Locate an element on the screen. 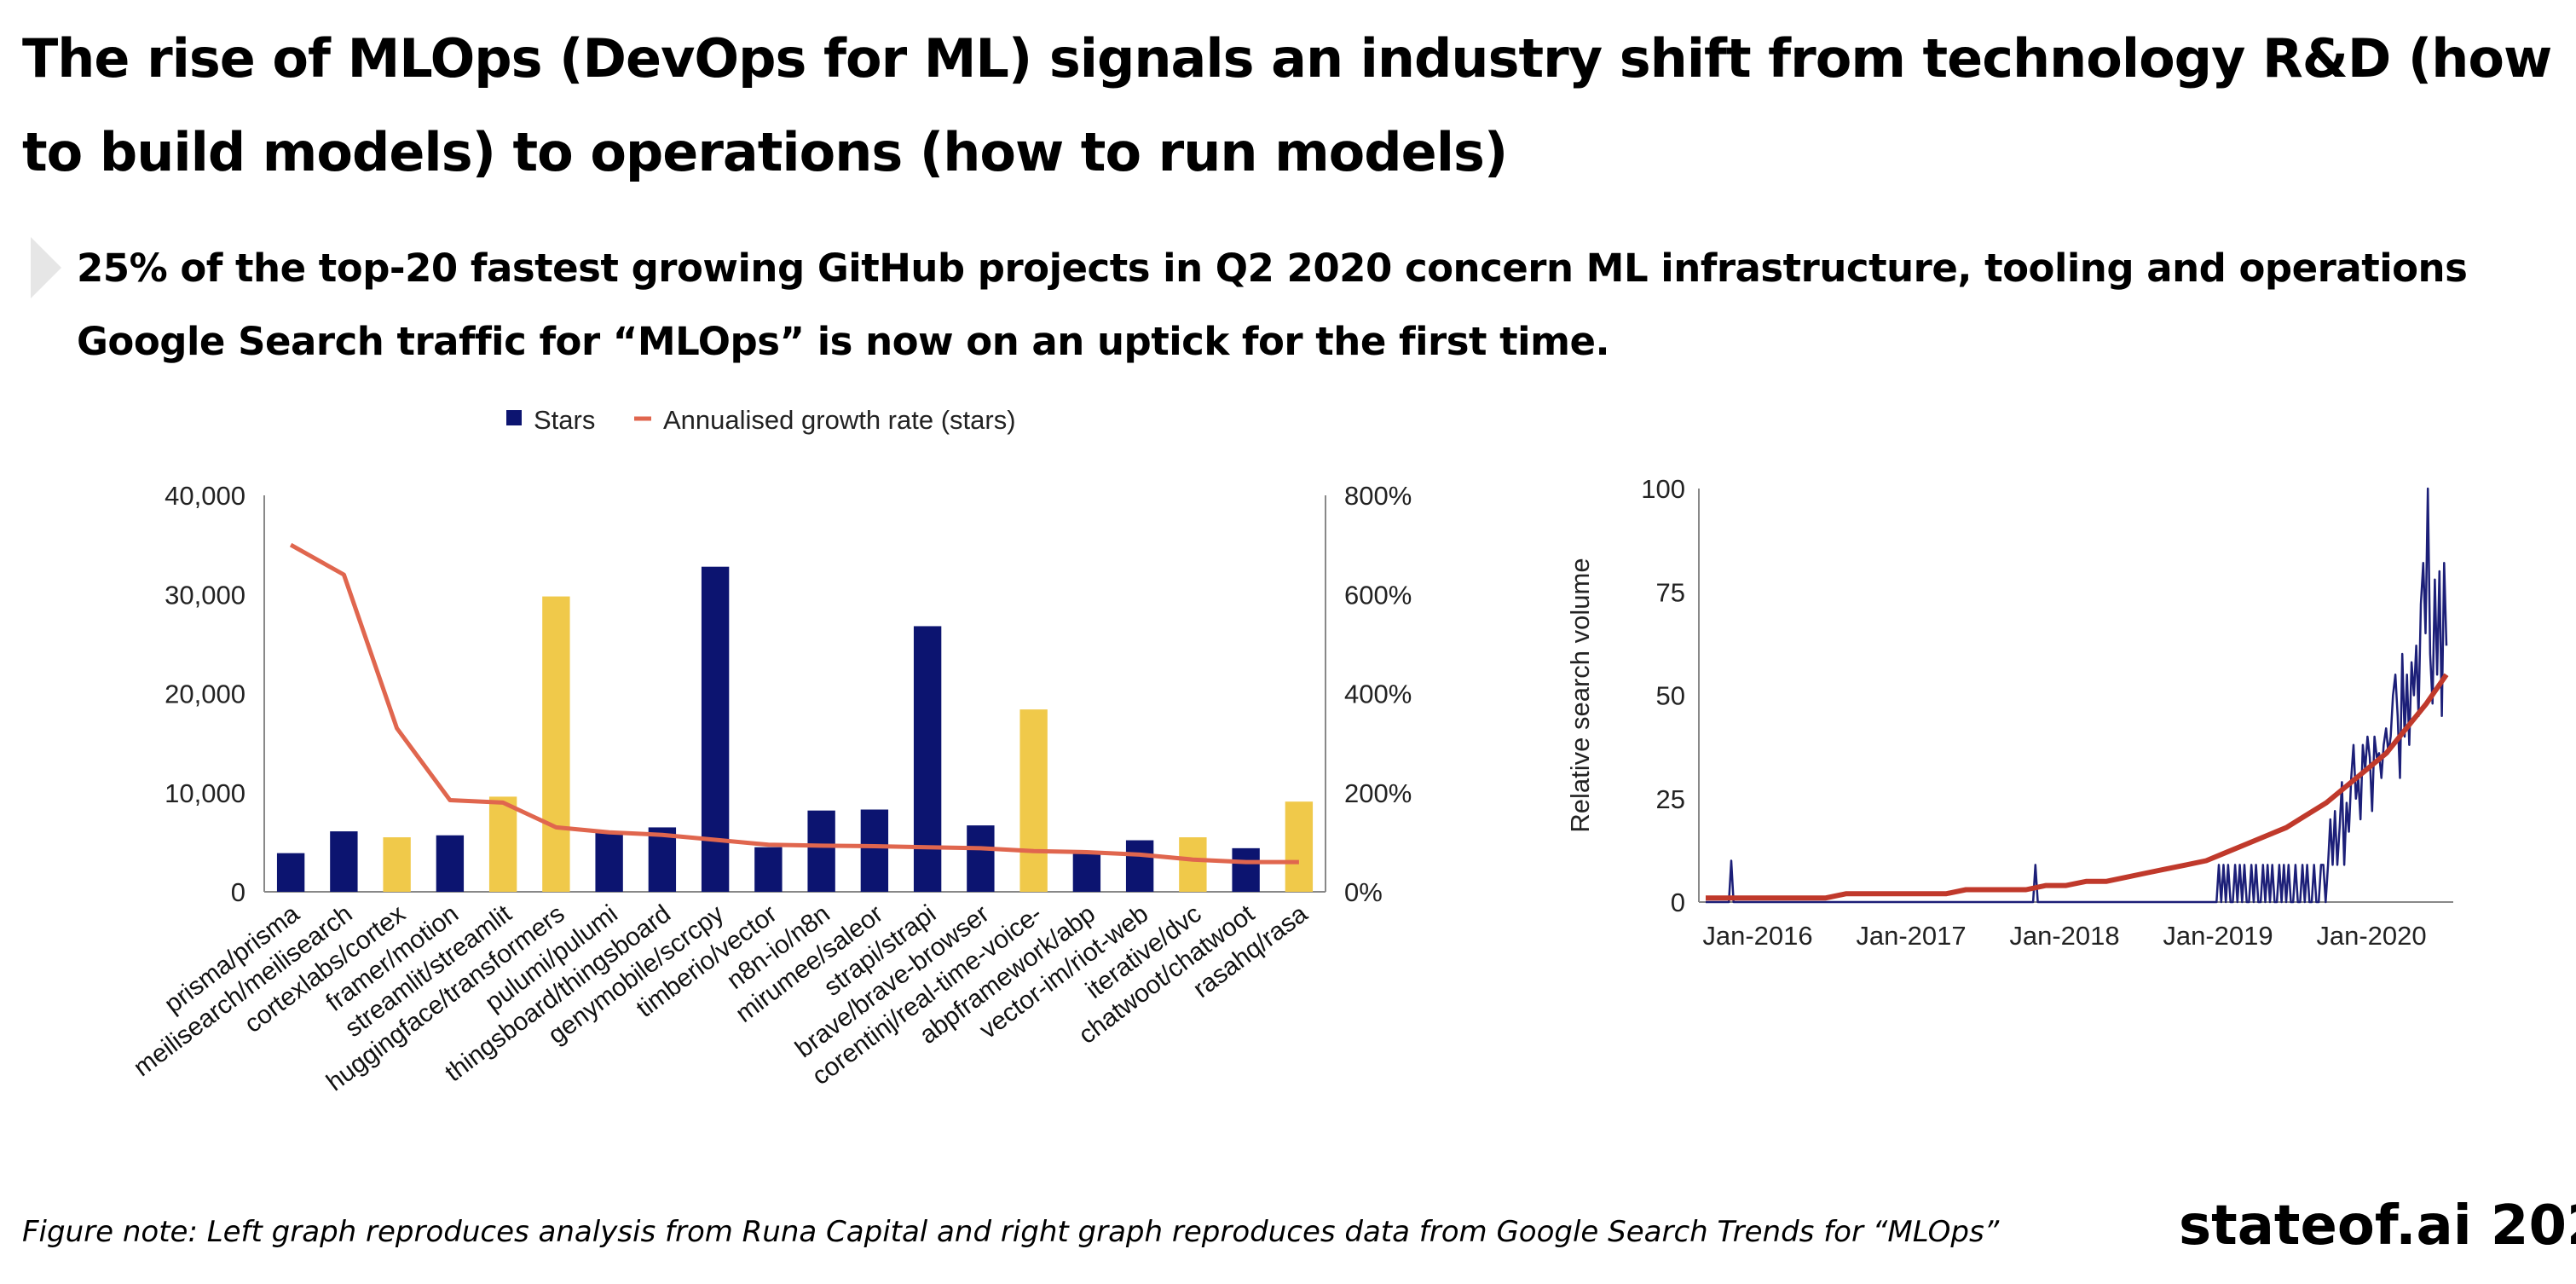 The width and height of the screenshot is (2576, 1284). left-axis-tick-label: 40,000 is located at coordinates (205, 496).